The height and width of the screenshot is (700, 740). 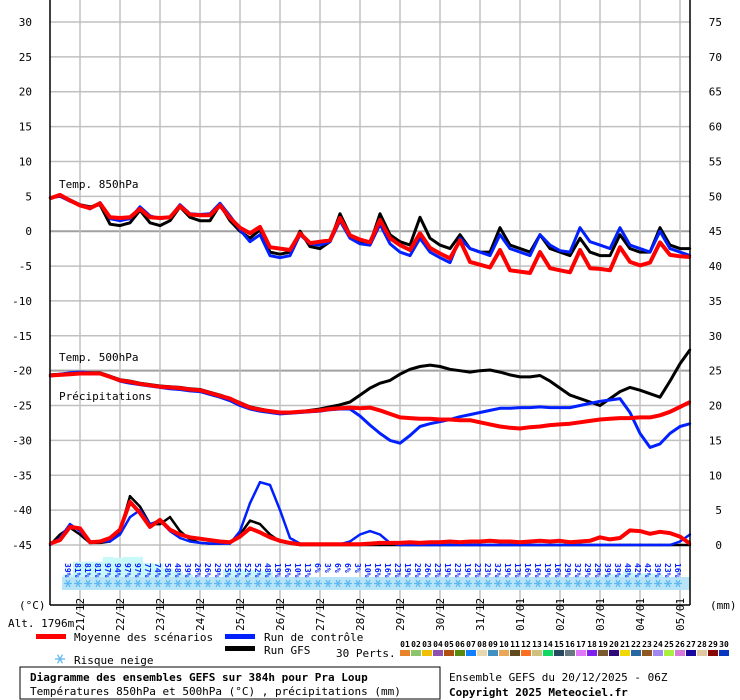 I want to click on snow-risk-label: 26%, so click(x=207, y=570).